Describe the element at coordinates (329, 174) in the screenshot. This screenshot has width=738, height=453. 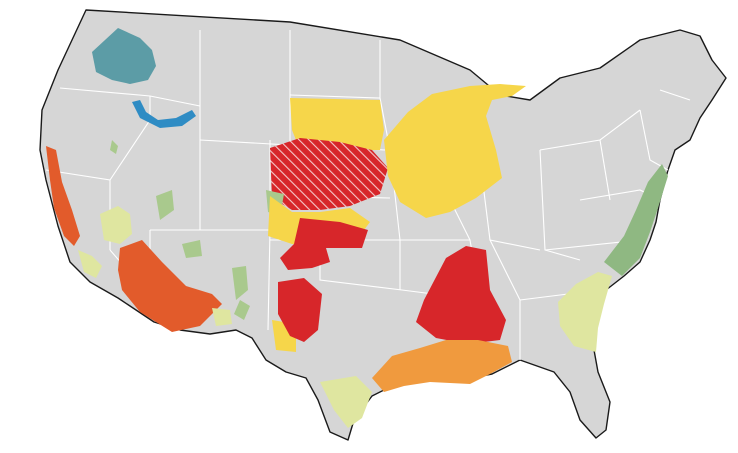
I see `region-central-plains-red-hatched` at that location.